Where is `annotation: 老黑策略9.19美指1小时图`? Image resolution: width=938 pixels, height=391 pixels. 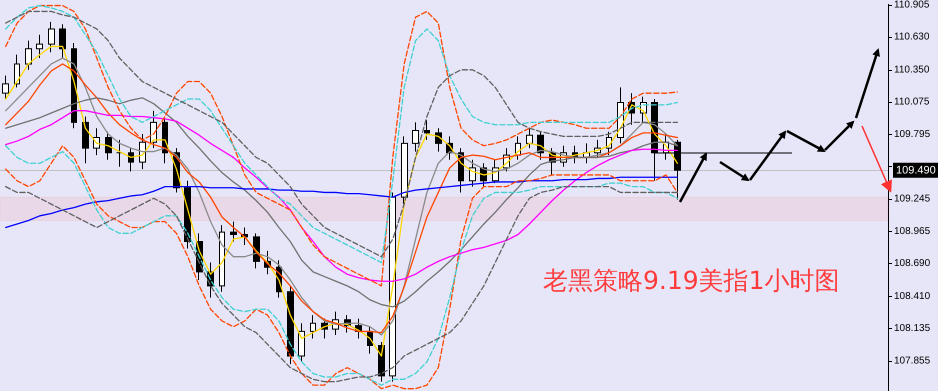 annotation: 老黑策略9.19美指1小时图 is located at coordinates (691, 280).